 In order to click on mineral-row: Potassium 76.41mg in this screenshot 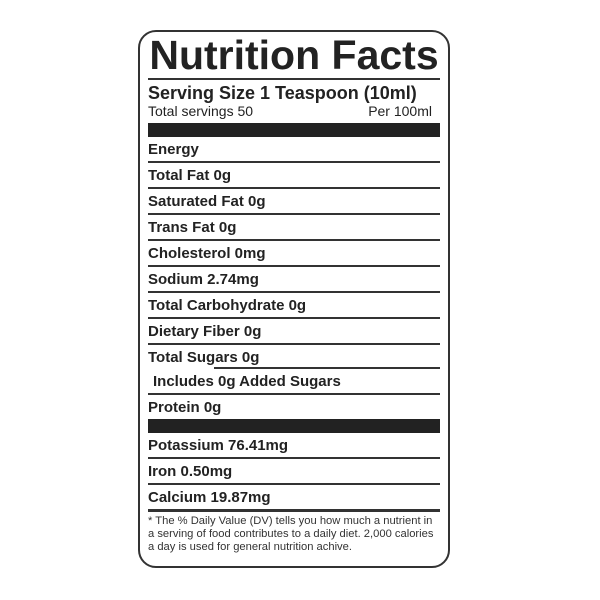, I will do `click(294, 446)`.